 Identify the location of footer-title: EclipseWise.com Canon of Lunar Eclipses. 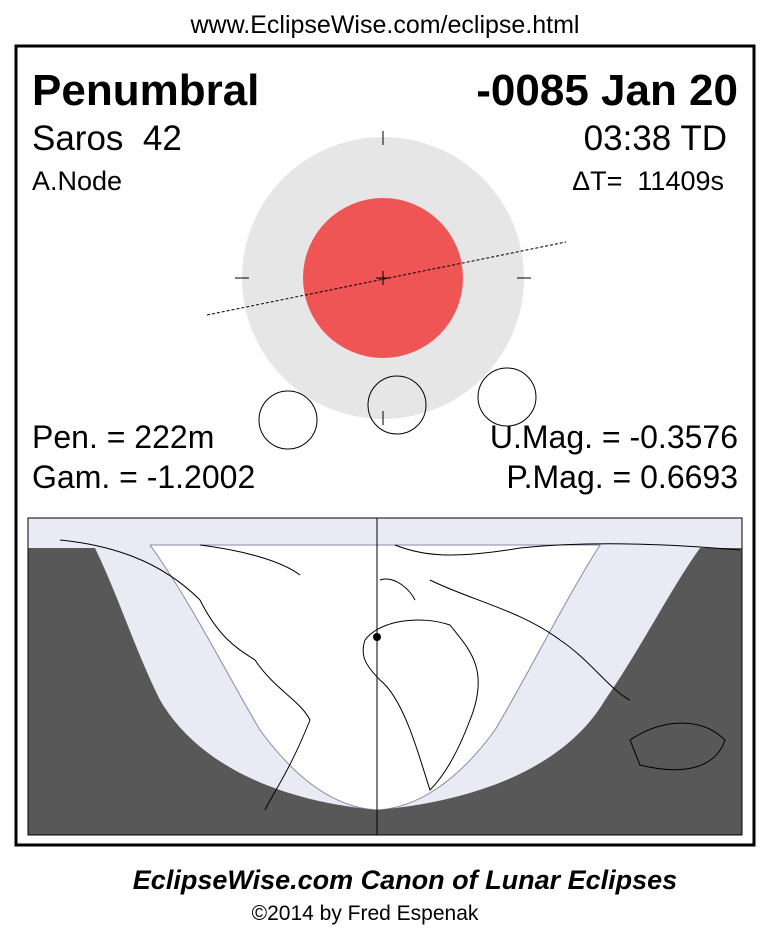
(405, 880).